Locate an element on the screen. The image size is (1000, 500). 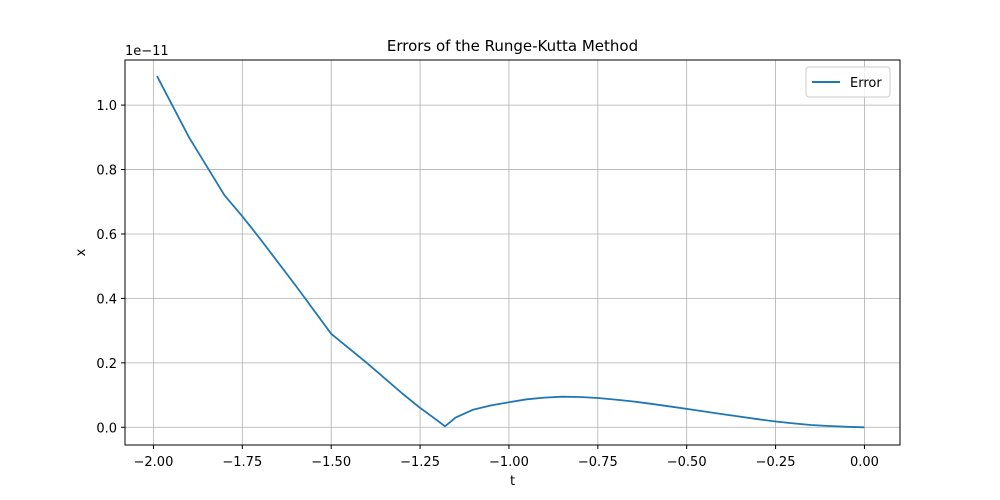
x-tick-label: −1.75 is located at coordinates (242, 462).